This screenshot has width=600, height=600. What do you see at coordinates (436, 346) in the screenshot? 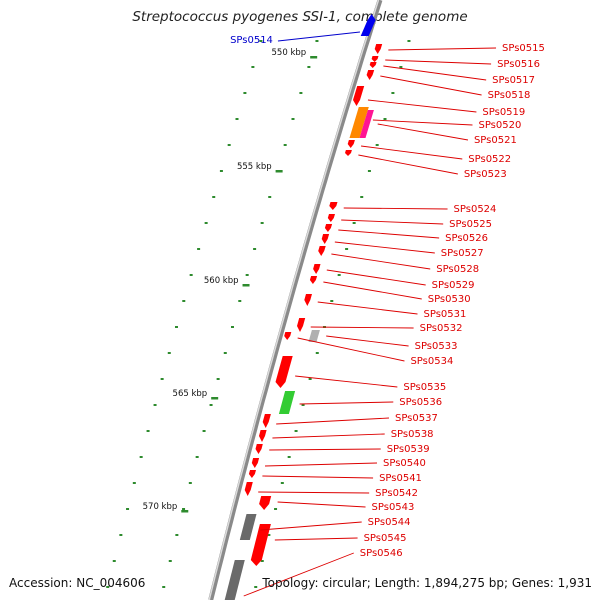
I see `gene-label-sps0533: SPs0533` at bounding box center [436, 346].